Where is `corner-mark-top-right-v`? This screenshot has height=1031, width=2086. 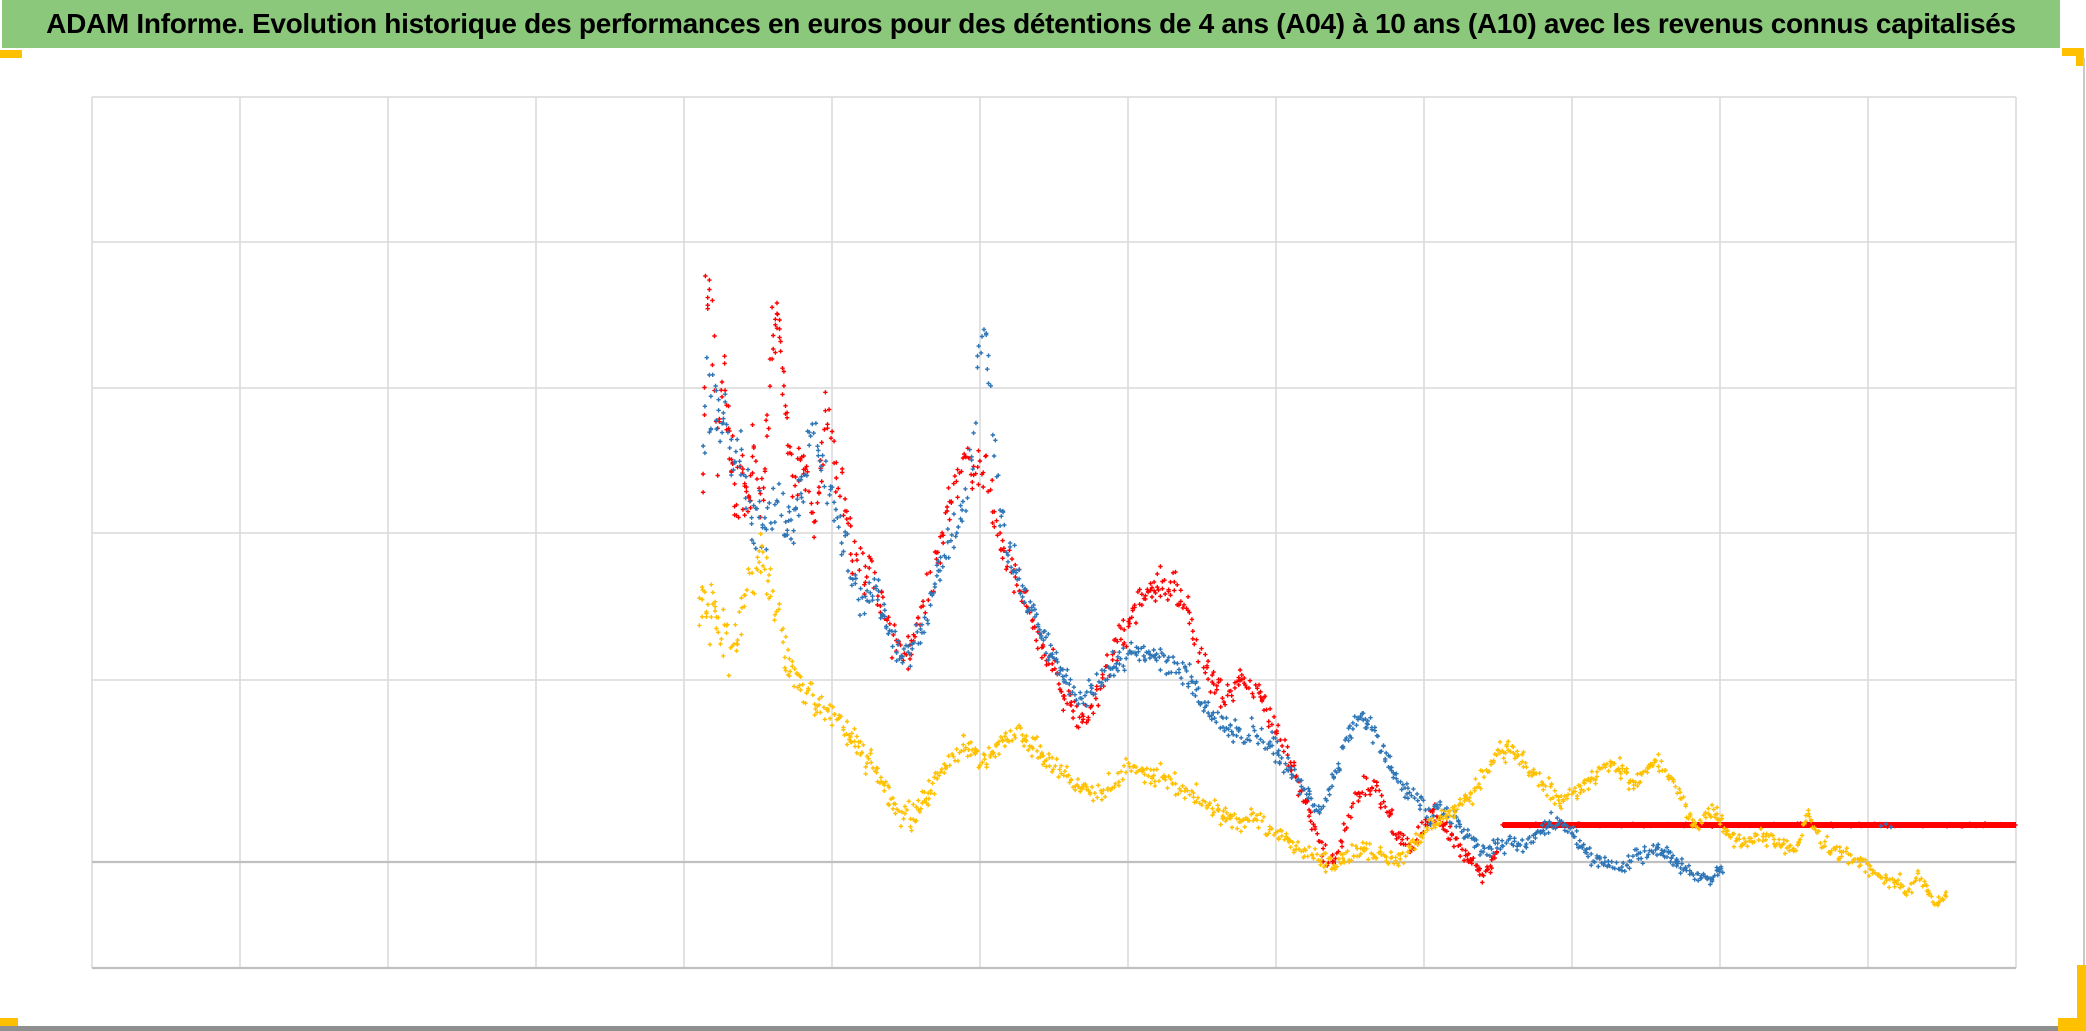 corner-mark-top-right-v is located at coordinates (2080, 57).